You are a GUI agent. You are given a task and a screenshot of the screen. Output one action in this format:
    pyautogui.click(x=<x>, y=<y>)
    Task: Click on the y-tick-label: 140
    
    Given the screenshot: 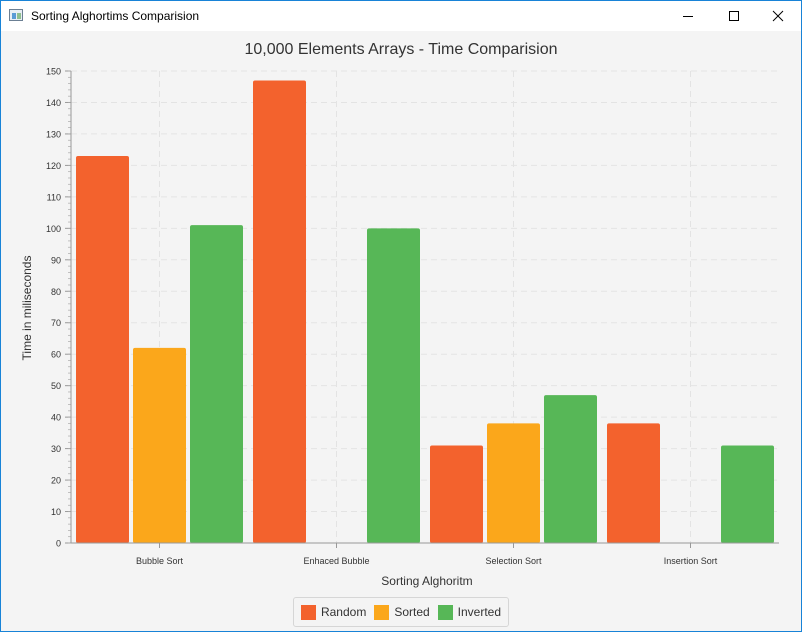 What is the action you would take?
    pyautogui.click(x=53, y=103)
    